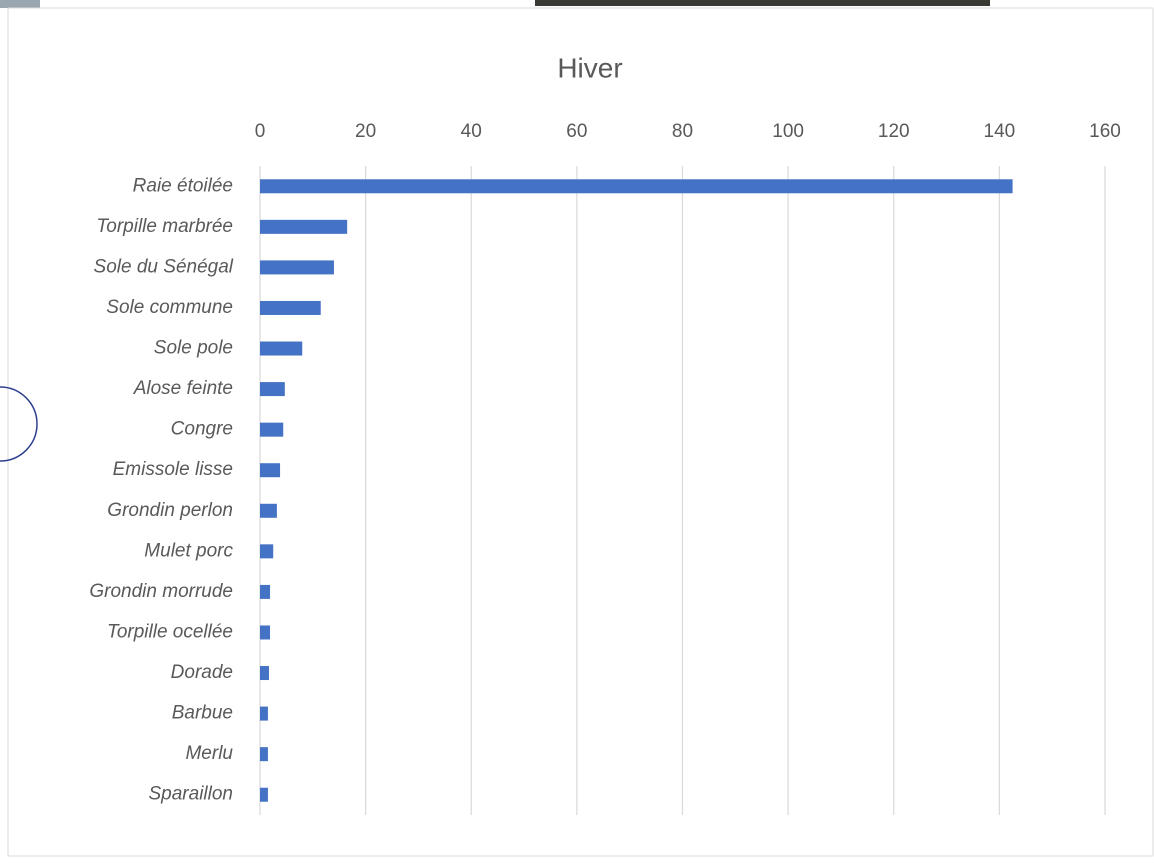 This screenshot has height=863, width=1154. What do you see at coordinates (183, 185) in the screenshot?
I see `y-tick-label: Raie étoilée` at bounding box center [183, 185].